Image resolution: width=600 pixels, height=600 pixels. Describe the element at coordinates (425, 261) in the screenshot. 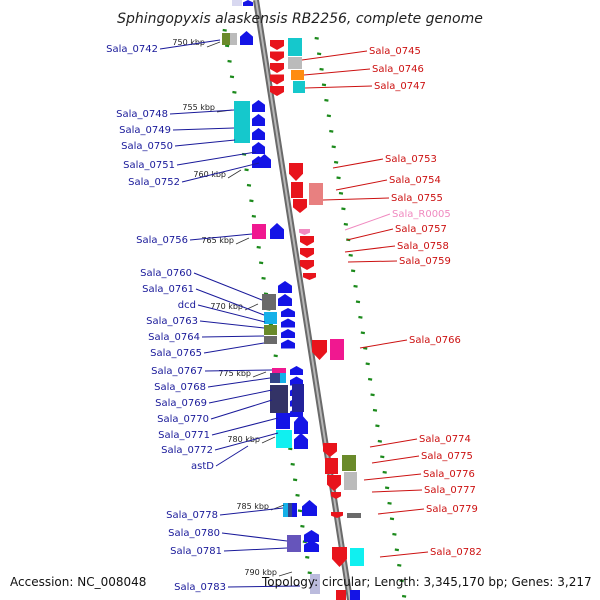

I see `gene-label-sala_0759: Sala_0759` at that location.